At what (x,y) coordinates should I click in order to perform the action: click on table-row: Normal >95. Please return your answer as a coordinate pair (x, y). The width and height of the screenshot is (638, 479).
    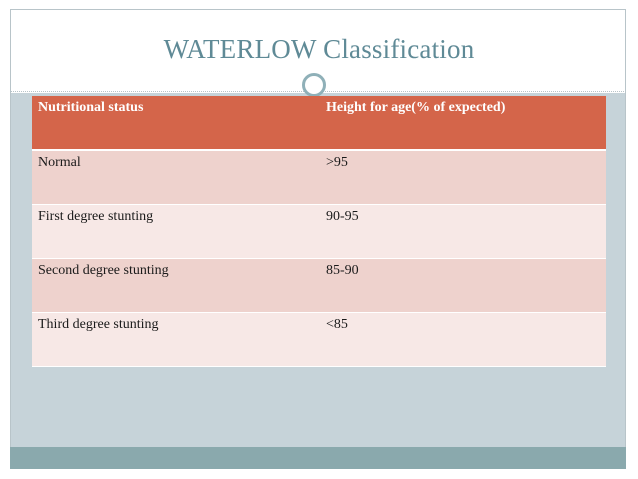
    Looking at the image, I should click on (319, 177).